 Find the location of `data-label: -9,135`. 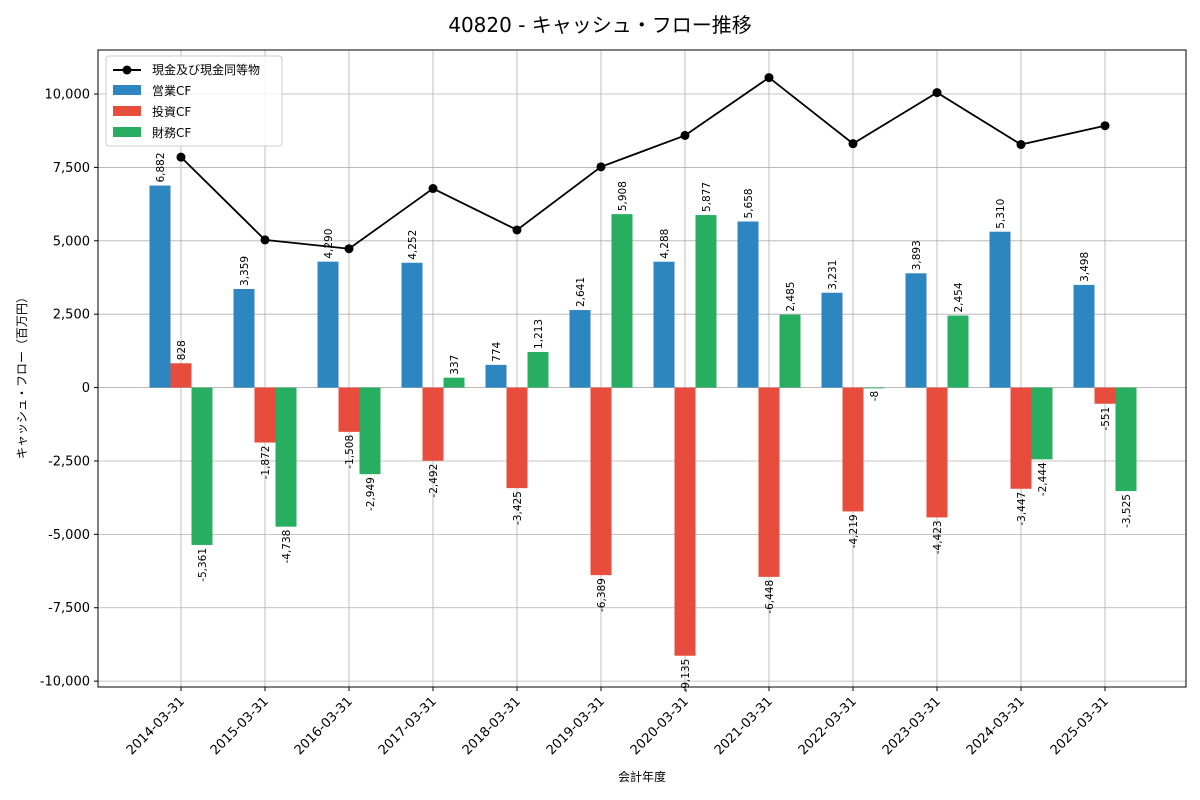

data-label: -9,135 is located at coordinates (686, 676).